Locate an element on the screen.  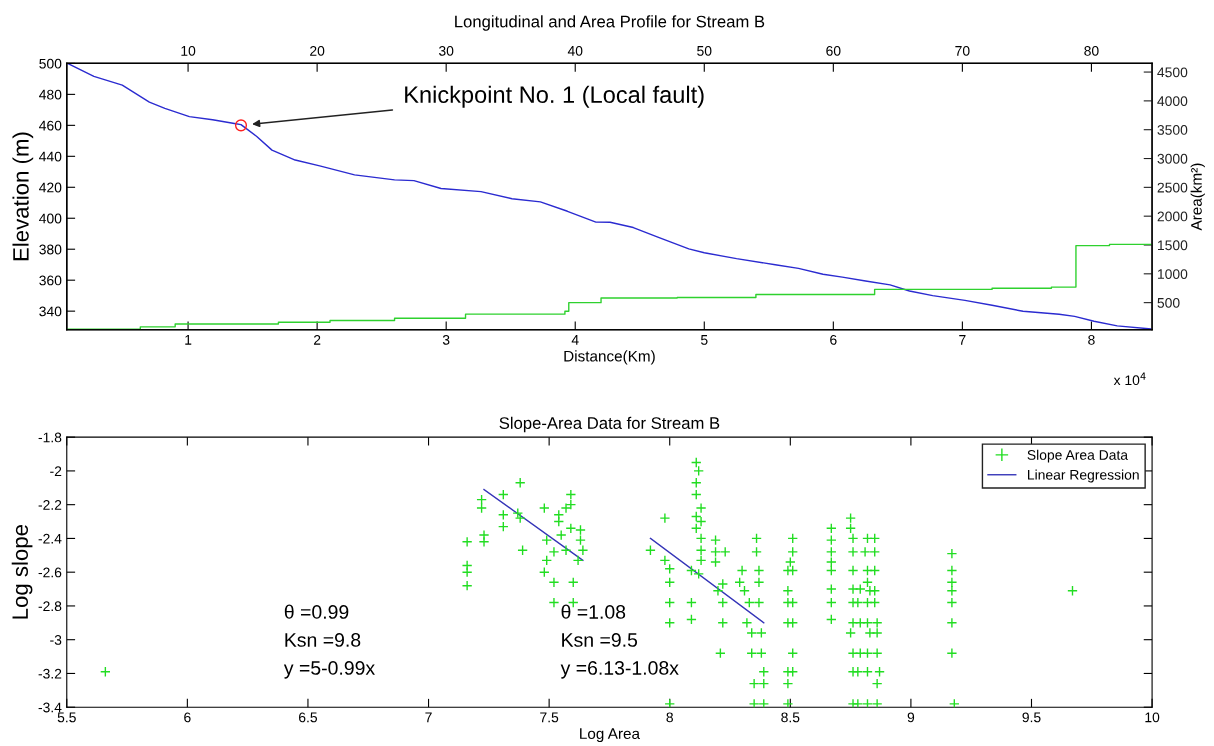
x-tick-label: 9 is located at coordinates (911, 717).